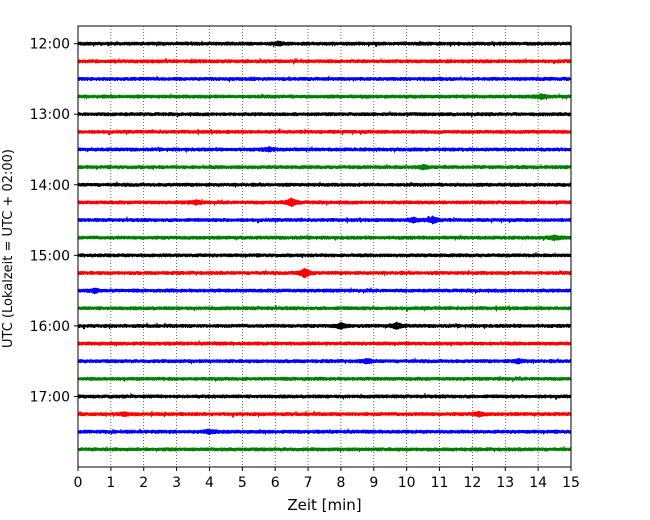 The width and height of the screenshot is (650, 520). Describe the element at coordinates (308, 483) in the screenshot. I see `x-tick-label: 7` at that location.